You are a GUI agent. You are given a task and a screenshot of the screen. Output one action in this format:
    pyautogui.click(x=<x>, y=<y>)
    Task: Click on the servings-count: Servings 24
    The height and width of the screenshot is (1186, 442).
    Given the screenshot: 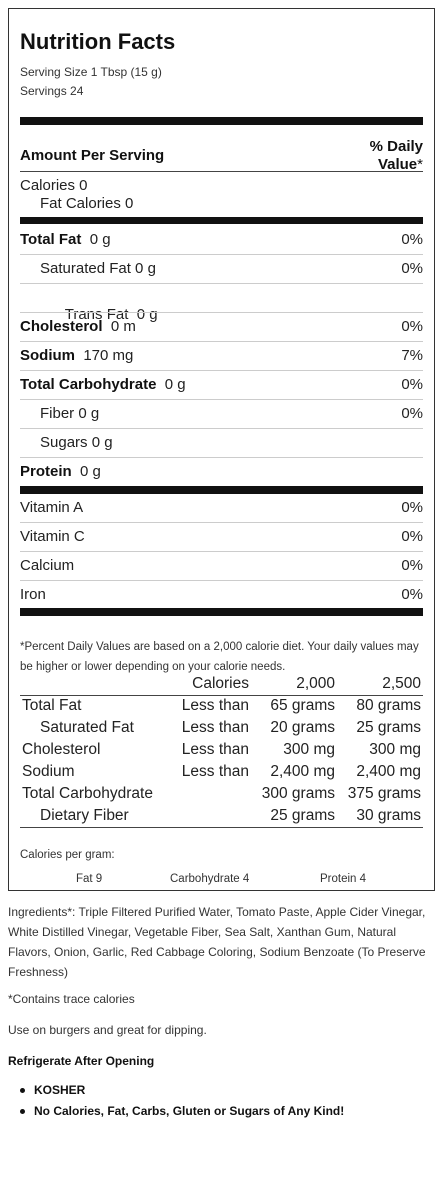 What is the action you would take?
    pyautogui.click(x=52, y=91)
    